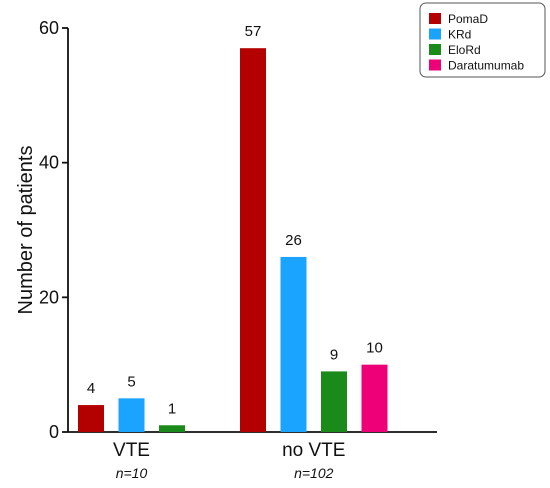 Image resolution: width=550 pixels, height=488 pixels. Describe the element at coordinates (464, 50) in the screenshot. I see `legend-label-elord: EloRd` at that location.